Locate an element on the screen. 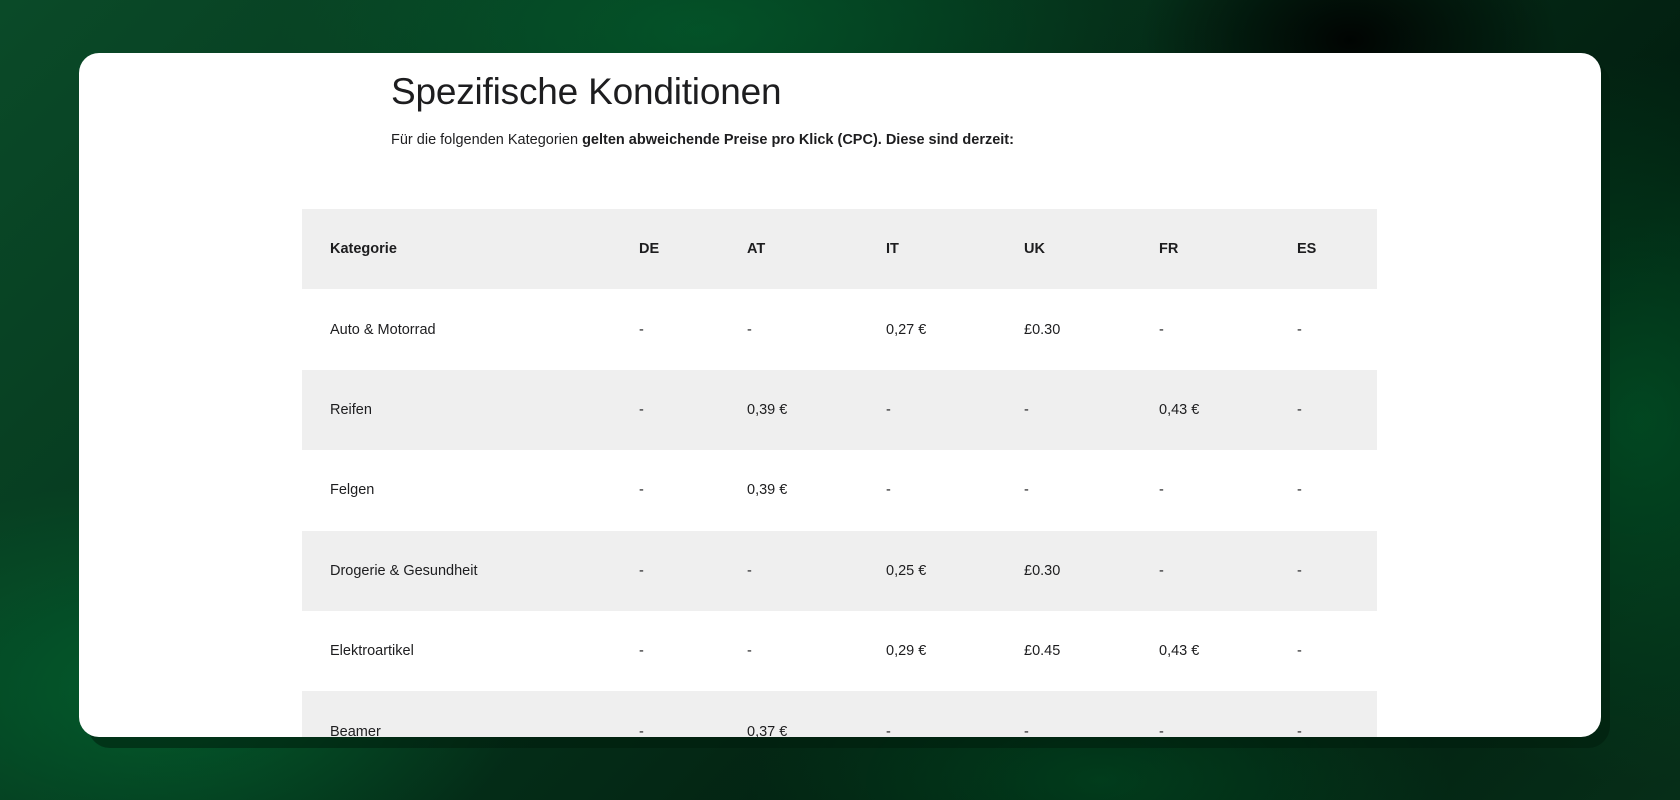  table-row: Reifen - 0,39 € - - 0,43 € - is located at coordinates (839, 410).